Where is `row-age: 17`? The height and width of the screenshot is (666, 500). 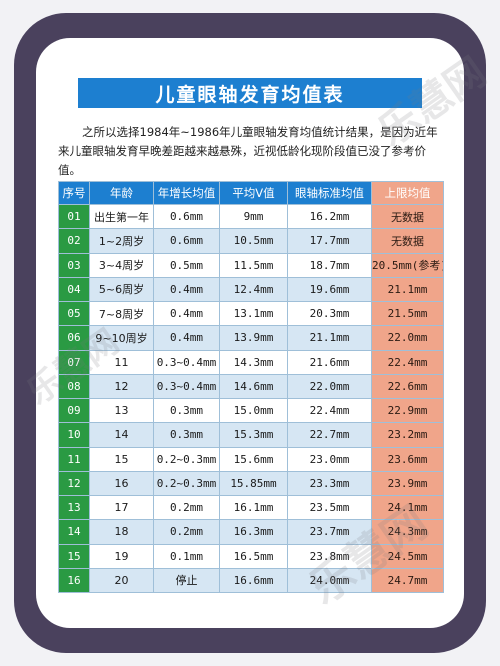 row-age: 17 is located at coordinates (121, 507).